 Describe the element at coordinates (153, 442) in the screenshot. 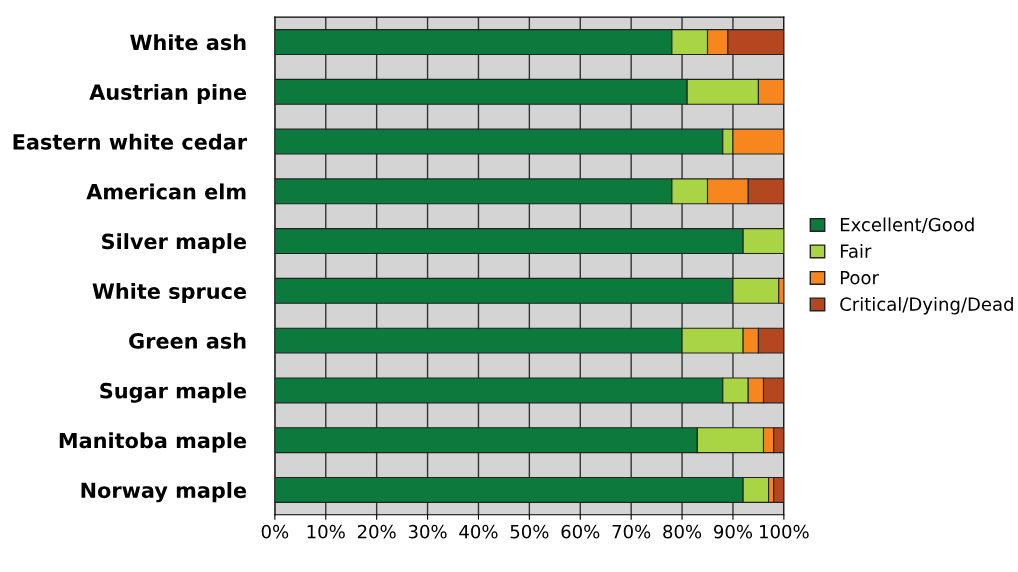

I see `y-tick-label: Manitoba maple` at that location.